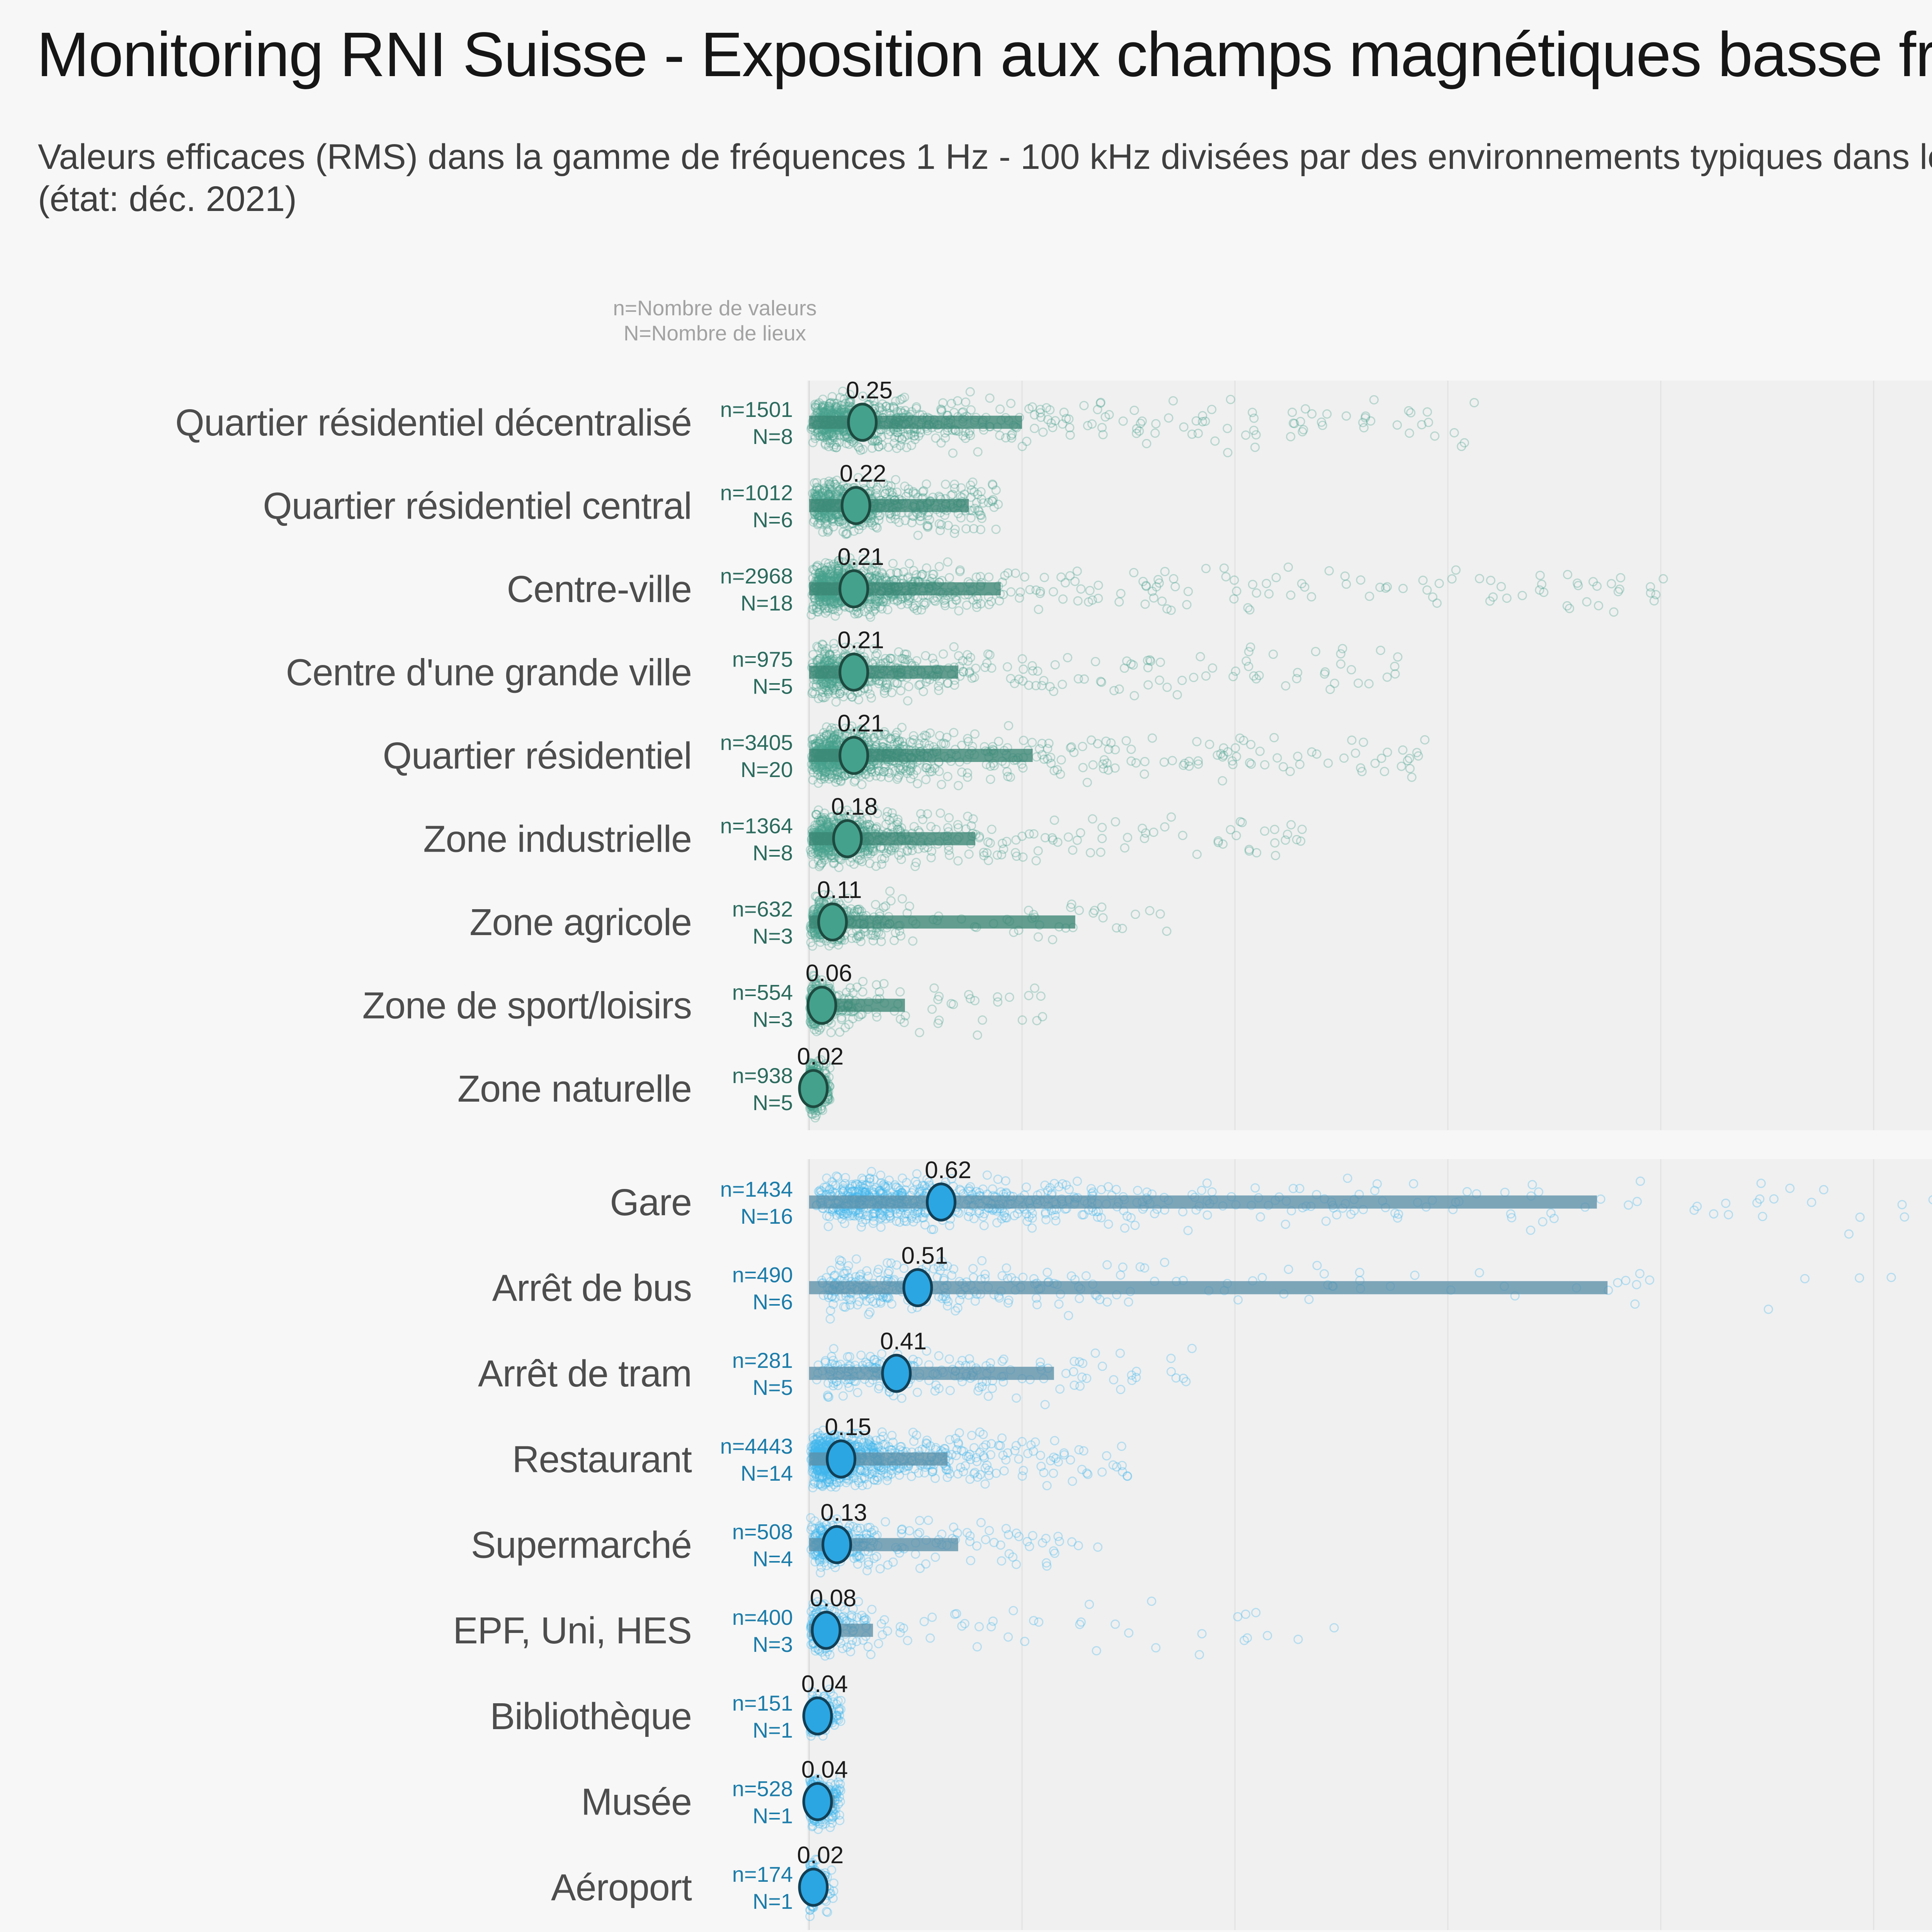 The width and height of the screenshot is (1932, 1932). What do you see at coordinates (773, 519) in the screenshot?
I see `row-N-count: N=6` at bounding box center [773, 519].